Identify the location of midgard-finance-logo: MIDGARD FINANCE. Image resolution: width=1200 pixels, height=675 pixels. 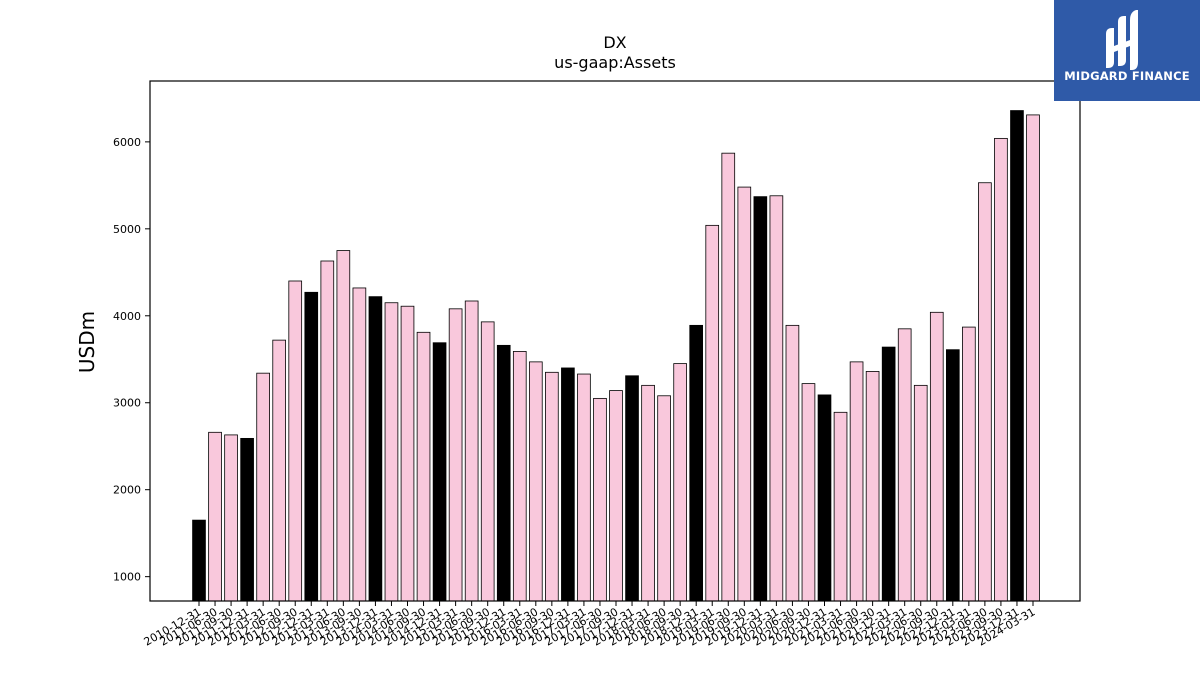
(1127, 50).